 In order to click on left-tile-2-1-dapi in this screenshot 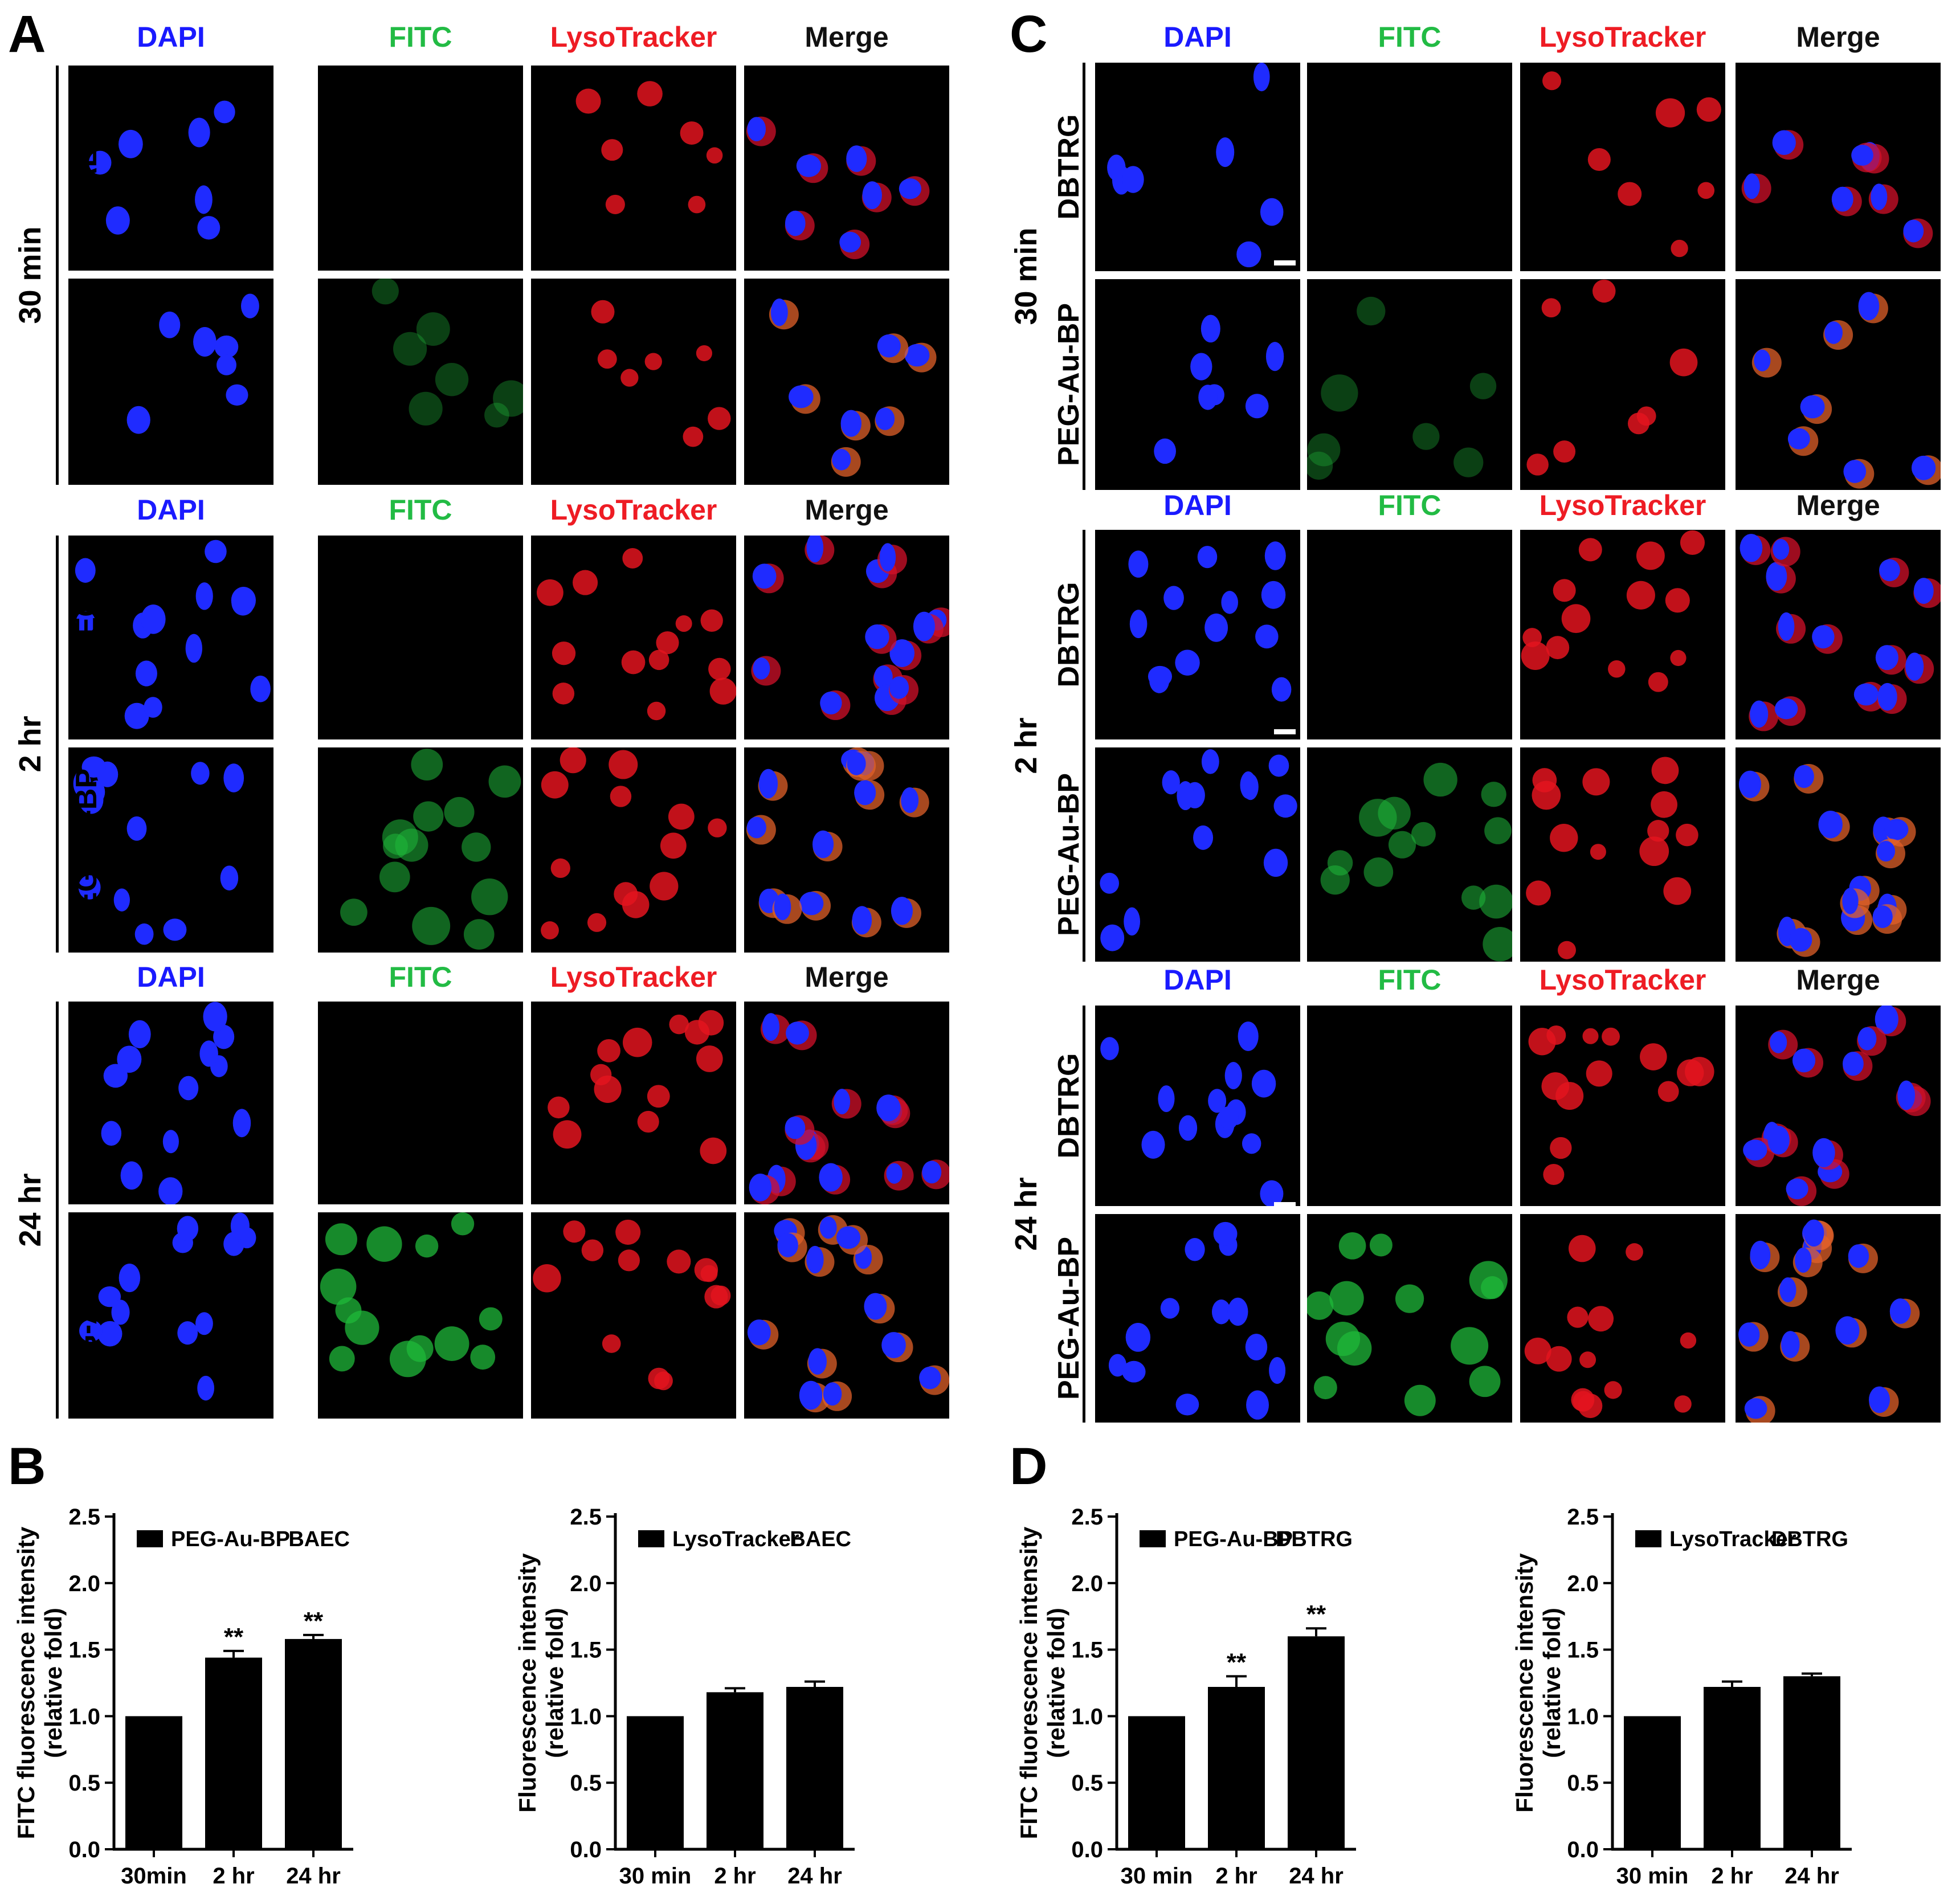, I will do `click(170, 1315)`.